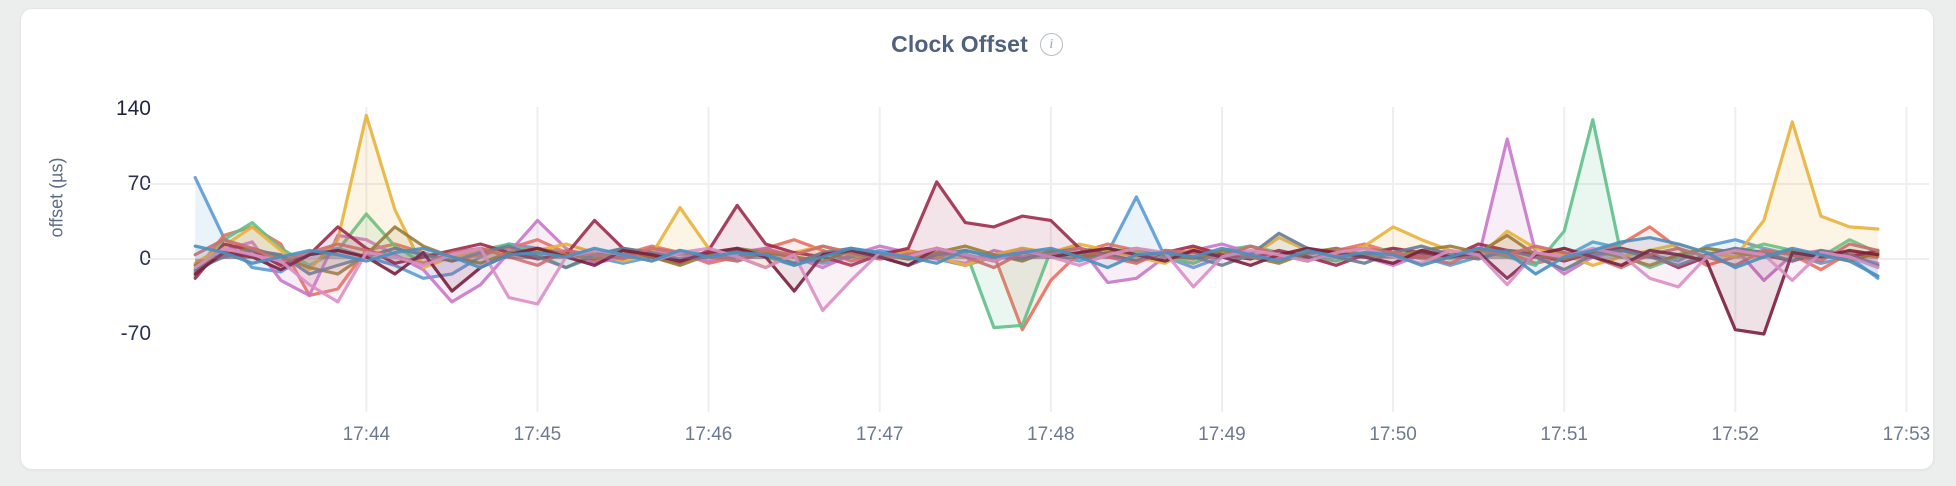 Image resolution: width=1956 pixels, height=486 pixels. Describe the element at coordinates (1222, 434) in the screenshot. I see `x-tick-label: 17:49` at that location.